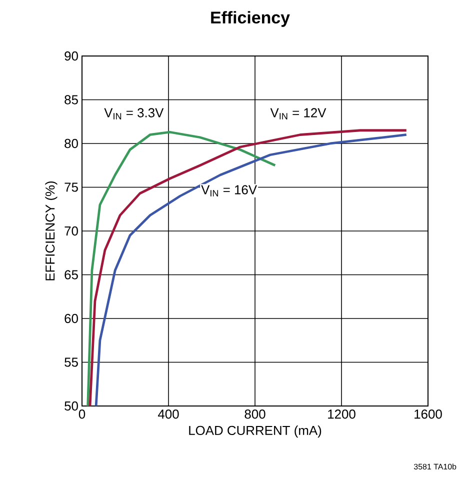 This screenshot has height=481, width=467. What do you see at coordinates (71, 319) in the screenshot?
I see `y-tick-label: 60` at bounding box center [71, 319].